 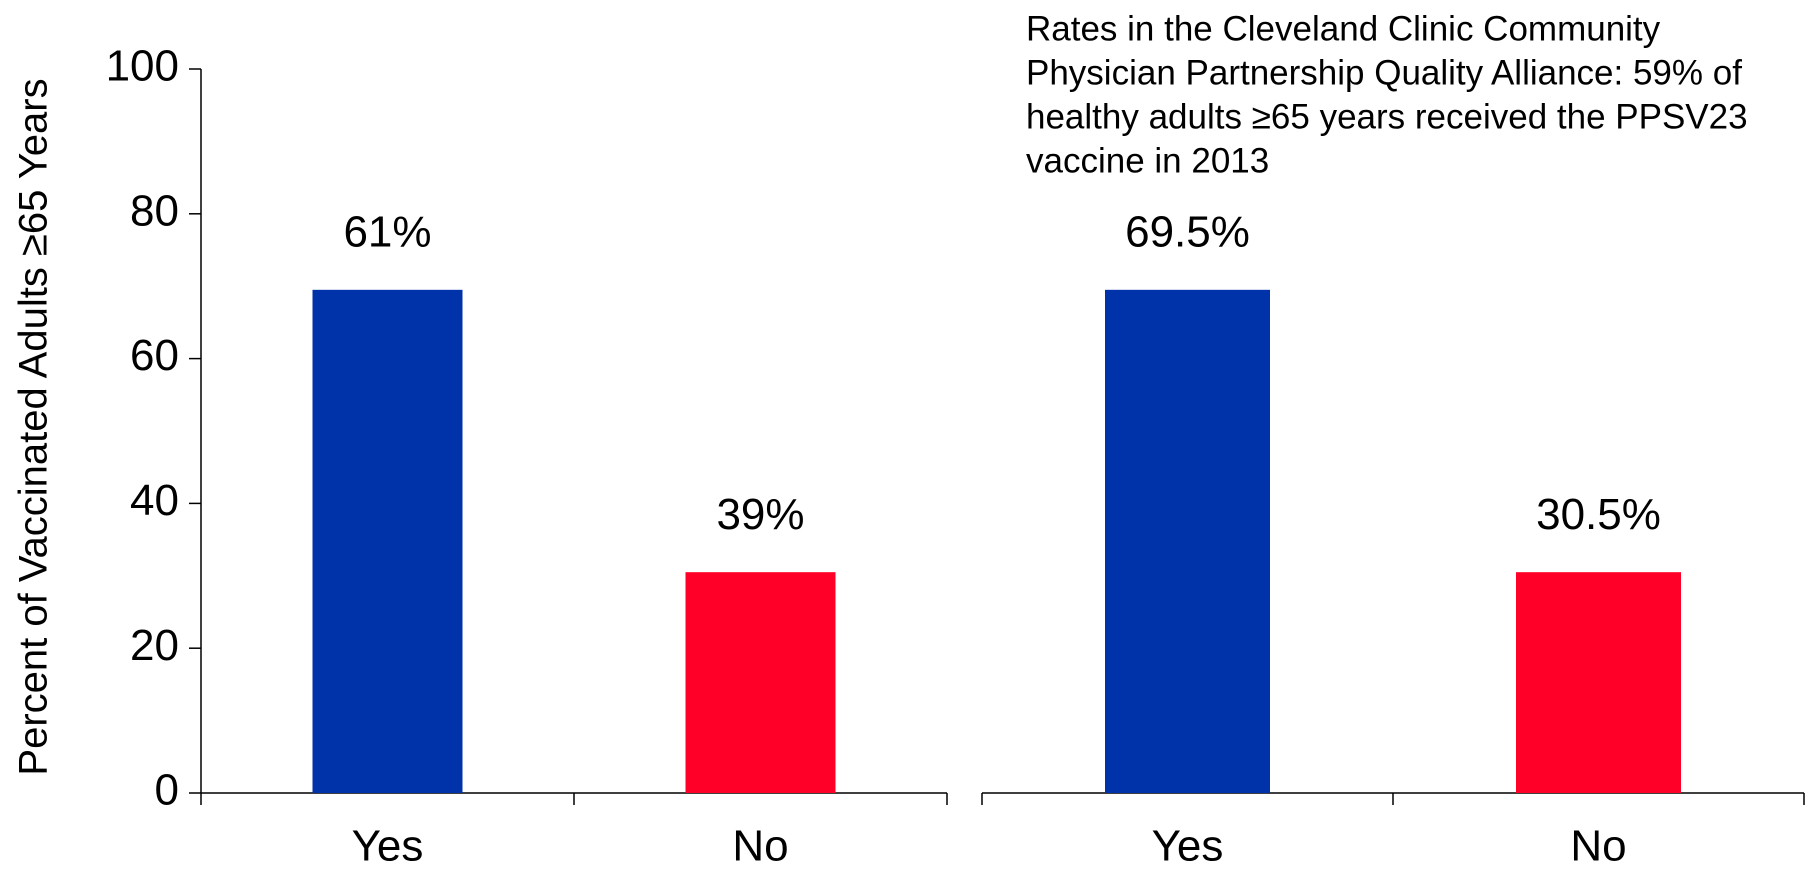 What do you see at coordinates (1147, 160) in the screenshot?
I see `chart-title: vaccine in 2013` at bounding box center [1147, 160].